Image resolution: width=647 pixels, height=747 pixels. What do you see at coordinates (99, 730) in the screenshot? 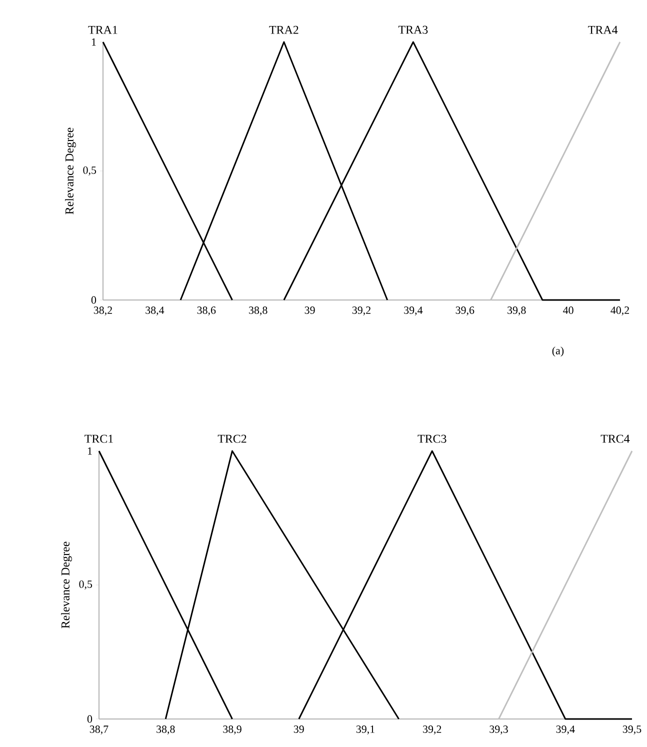
I see `x-tick-label: 38,7` at bounding box center [99, 730].